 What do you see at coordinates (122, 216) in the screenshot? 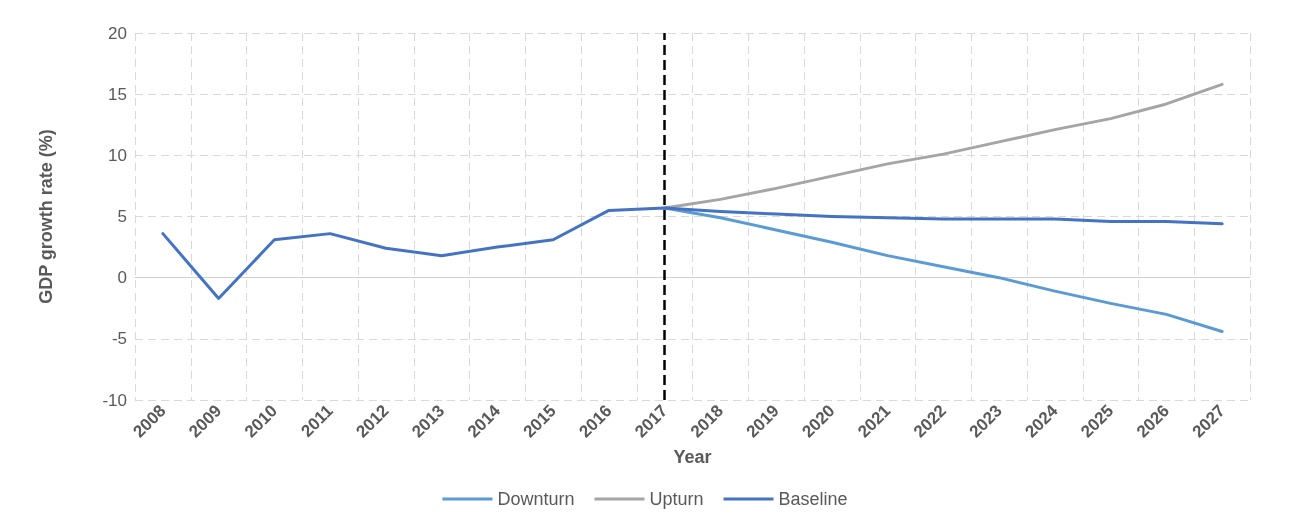
I see `y-tick-label: 5` at bounding box center [122, 216].